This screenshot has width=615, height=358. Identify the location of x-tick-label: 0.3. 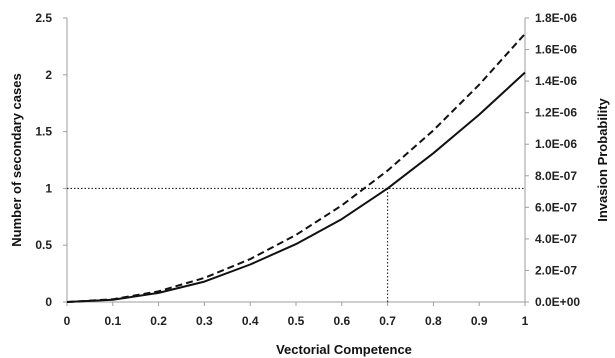
(204, 321).